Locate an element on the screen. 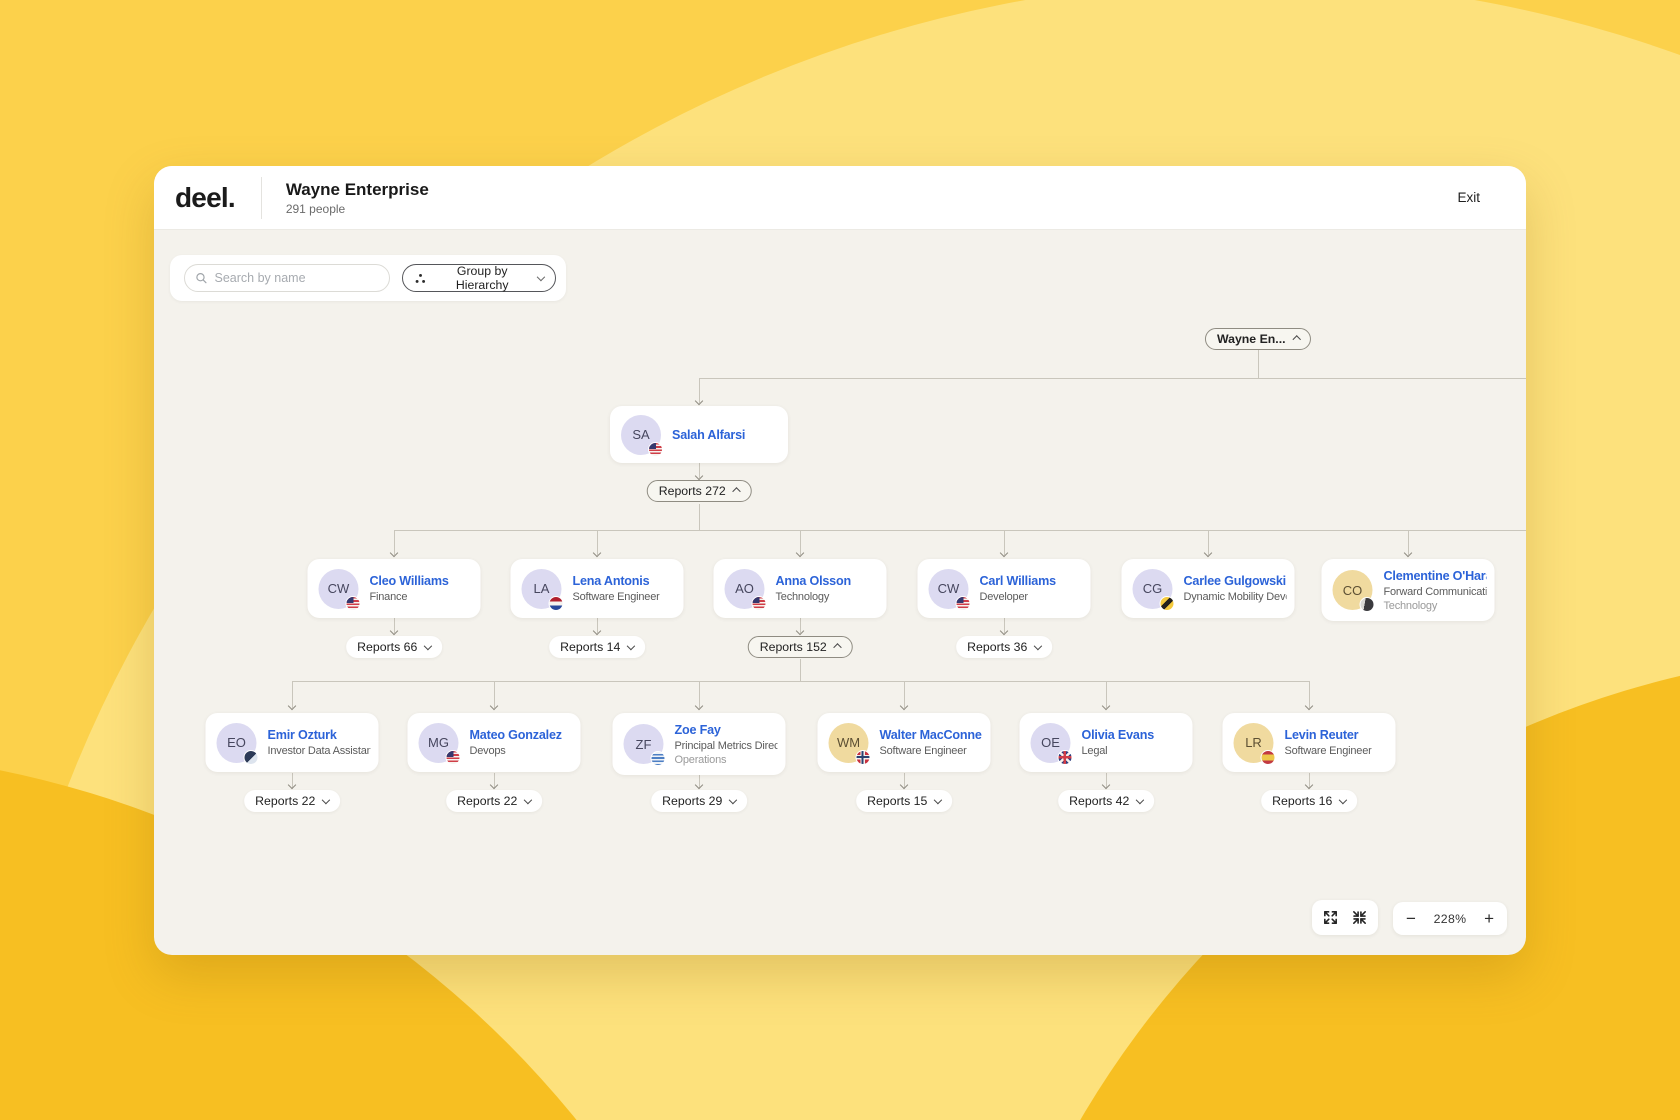 This screenshot has height=1120, width=1680. reports-pill: Reports 66 is located at coordinates (394, 647).